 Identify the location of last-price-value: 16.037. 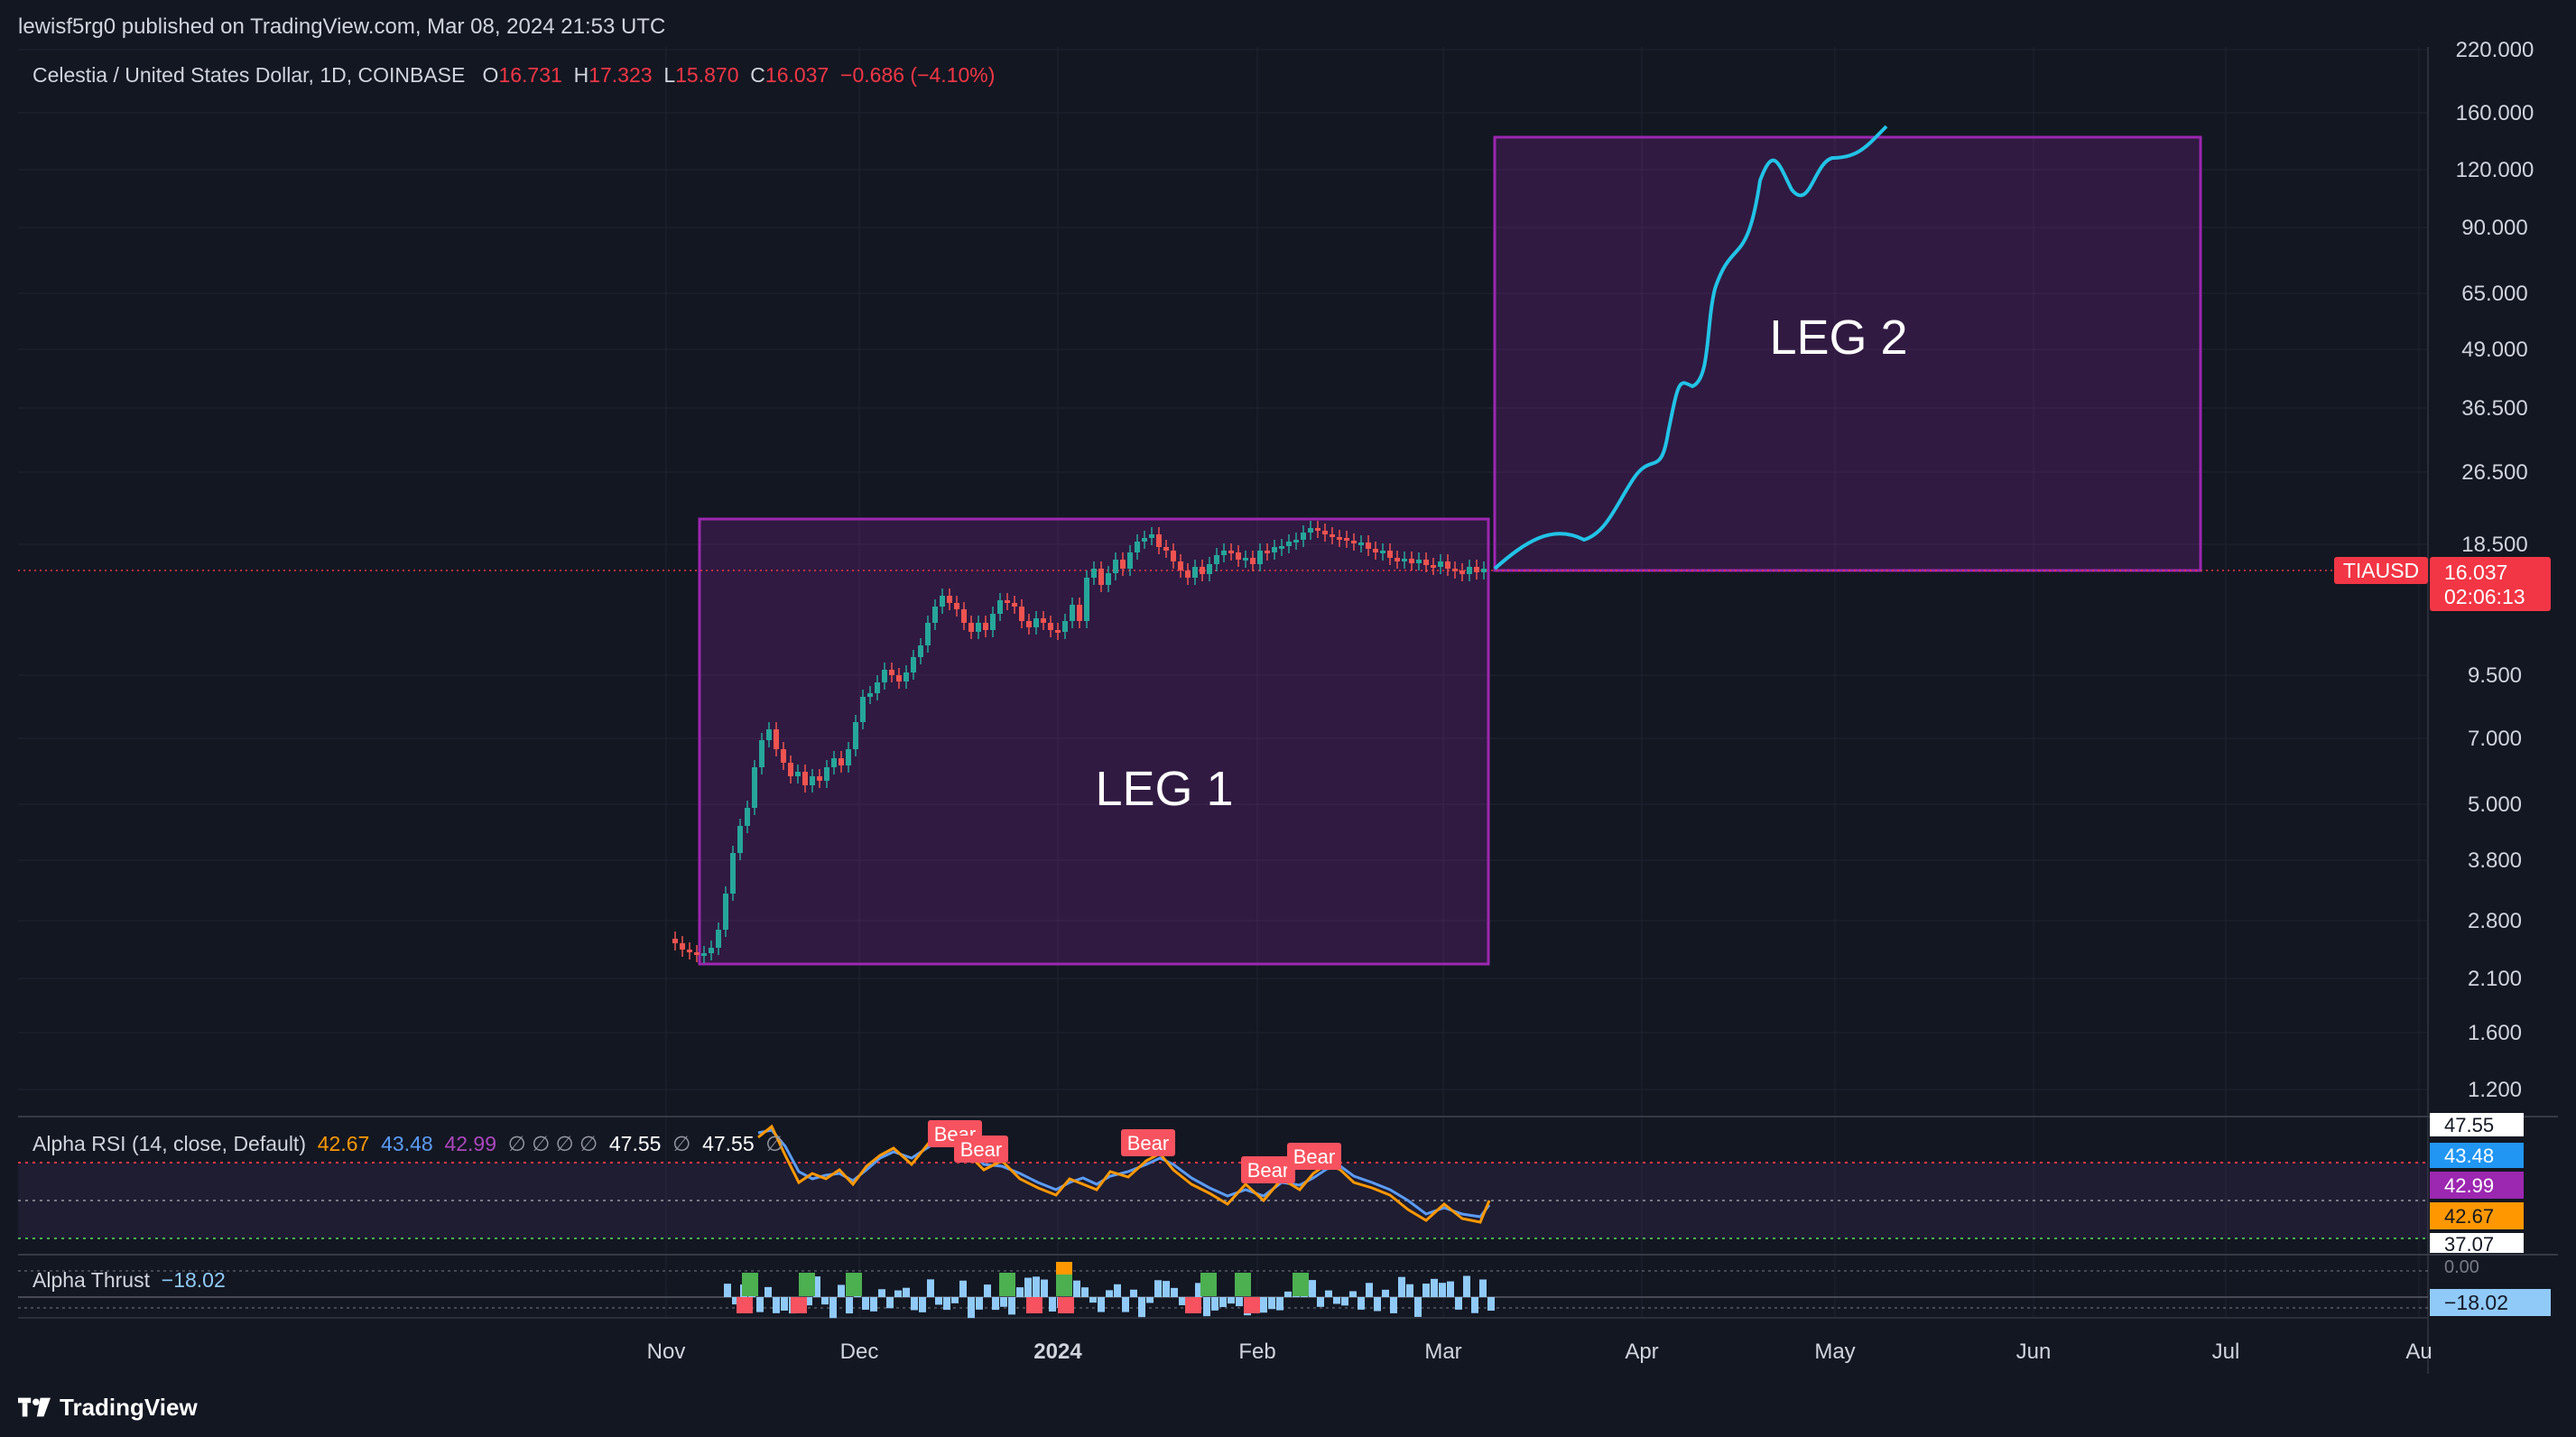
(2475, 572).